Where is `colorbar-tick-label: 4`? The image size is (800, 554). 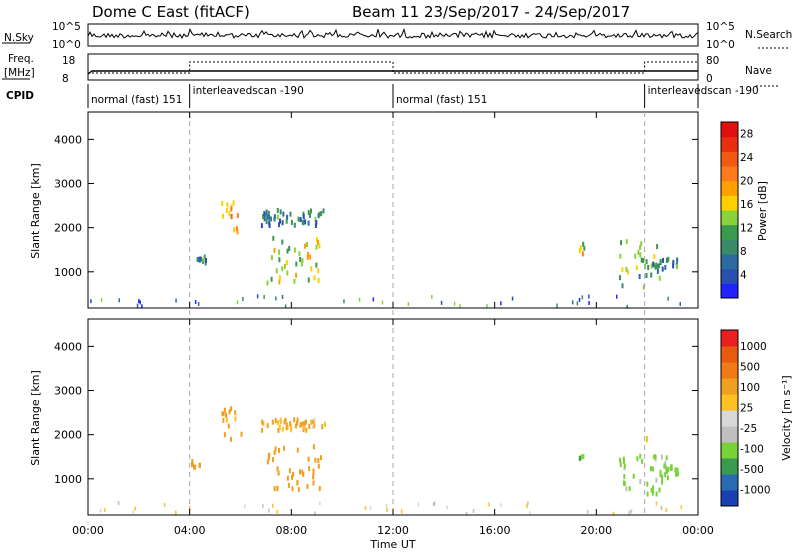
colorbar-tick-label: 4 is located at coordinates (743, 276).